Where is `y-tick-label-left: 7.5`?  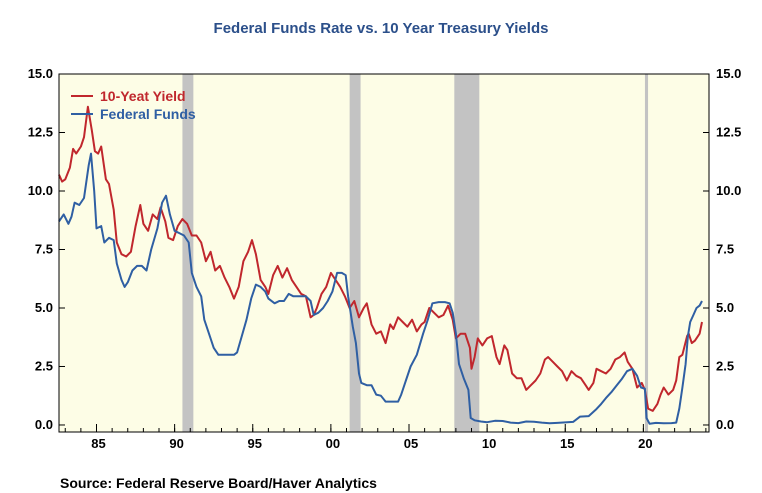 y-tick-label-left: 7.5 is located at coordinates (44, 248).